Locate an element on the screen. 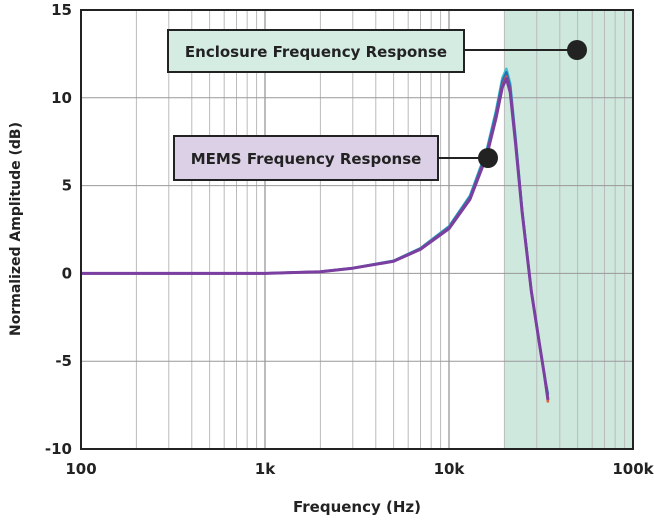  x-tick-label: 1k is located at coordinates (265, 469).